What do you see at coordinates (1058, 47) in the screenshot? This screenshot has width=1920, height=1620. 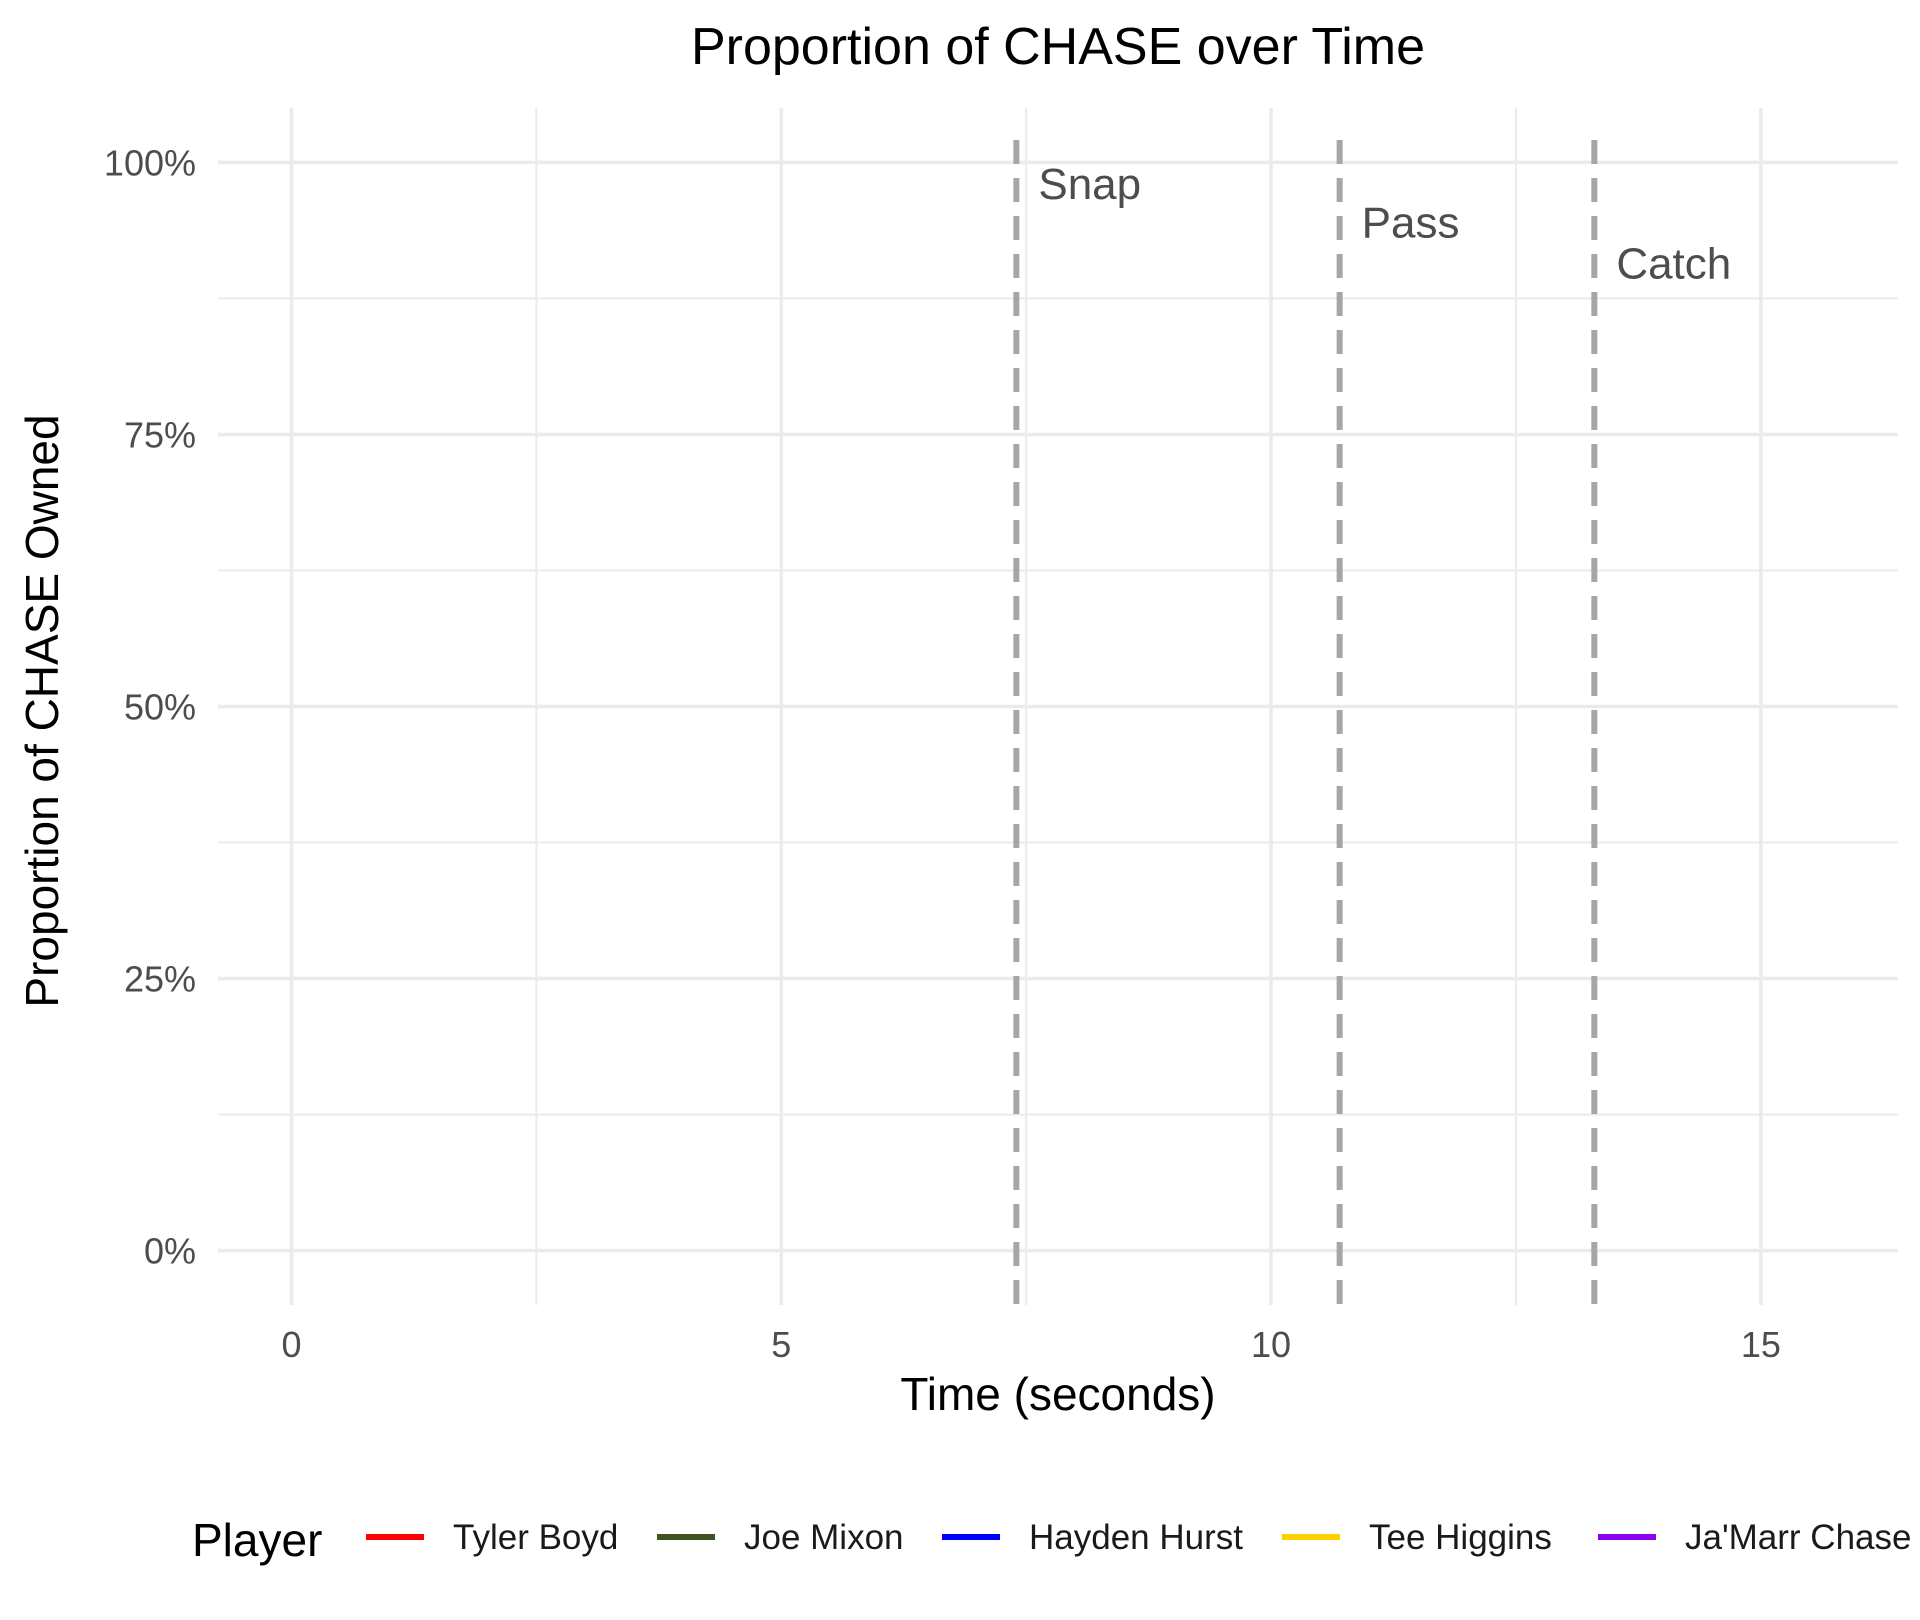 I see `chart-title: Proportion of CHASE over Time` at bounding box center [1058, 47].